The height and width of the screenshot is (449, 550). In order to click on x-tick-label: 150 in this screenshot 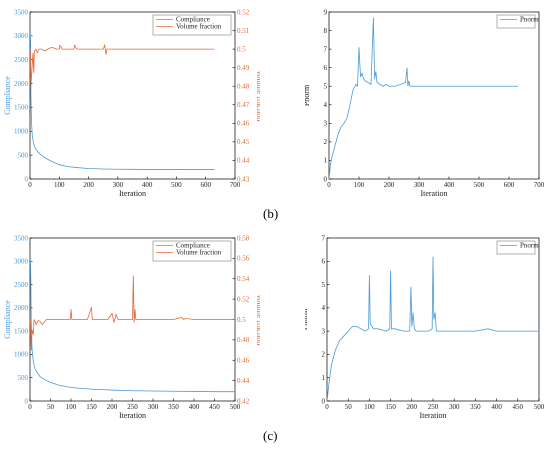, I will do `click(390, 407)`.